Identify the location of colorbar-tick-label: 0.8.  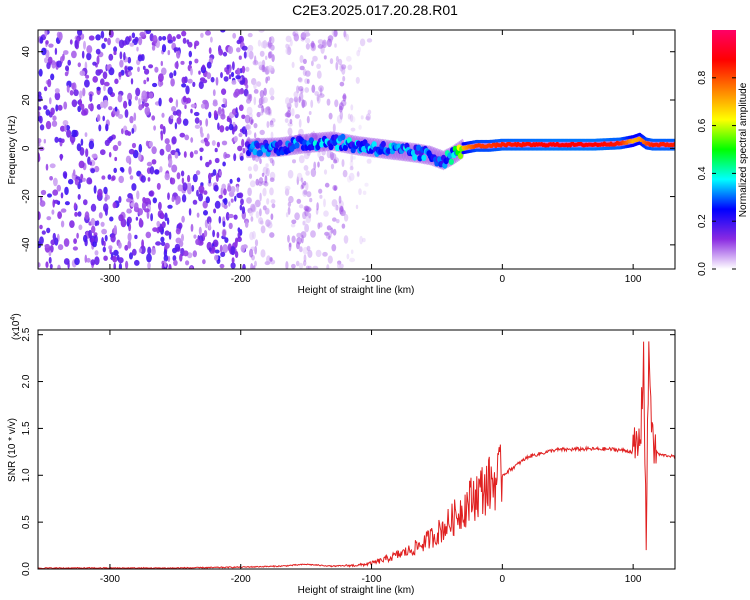
(702, 77).